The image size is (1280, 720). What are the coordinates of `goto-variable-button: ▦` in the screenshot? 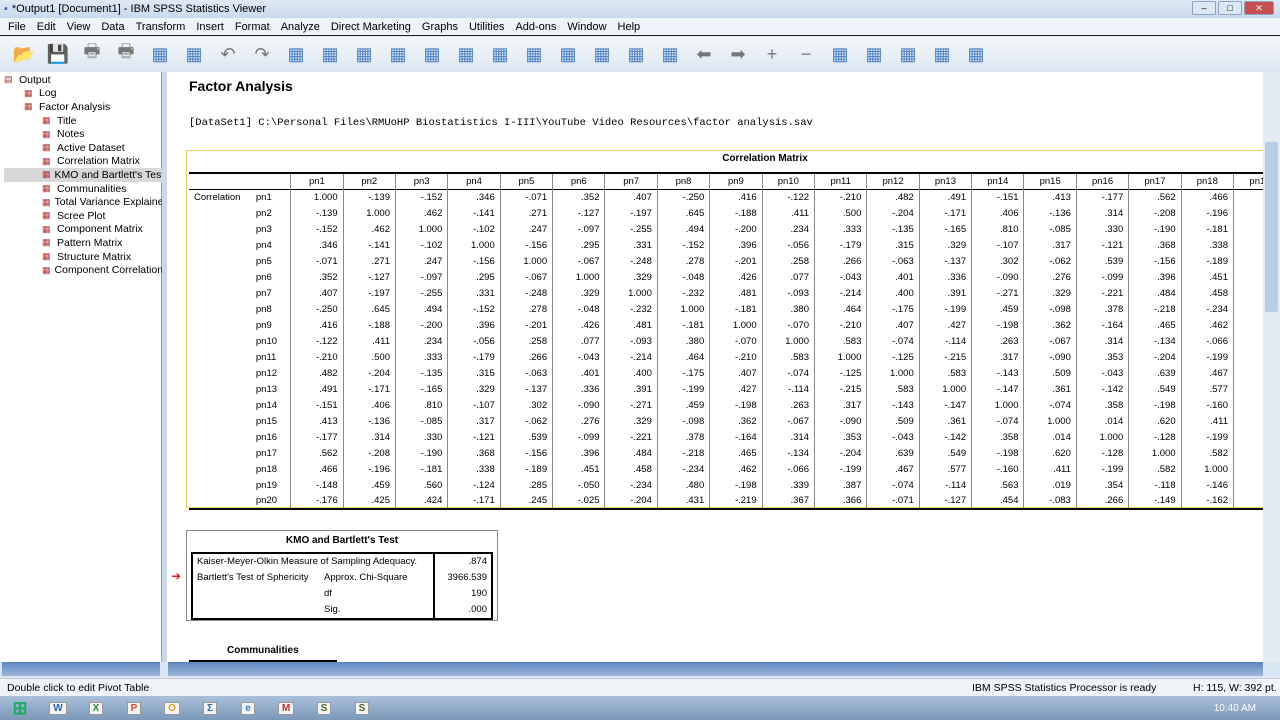 It's located at (364, 54).